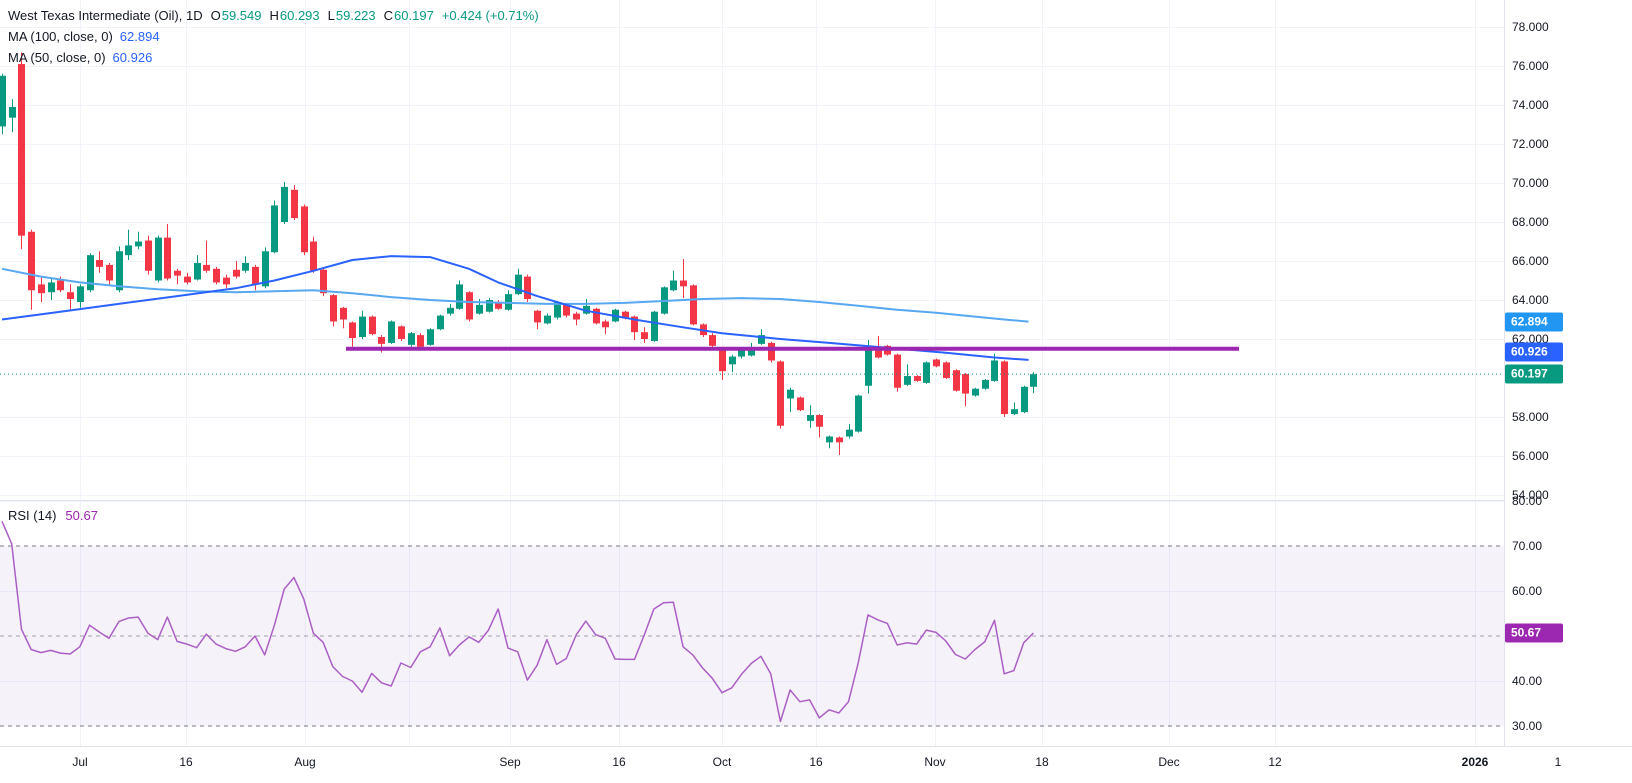 The width and height of the screenshot is (1632, 783). Describe the element at coordinates (53, 515) in the screenshot. I see `rsi-legend-row: RSI (14) 50.67` at that location.